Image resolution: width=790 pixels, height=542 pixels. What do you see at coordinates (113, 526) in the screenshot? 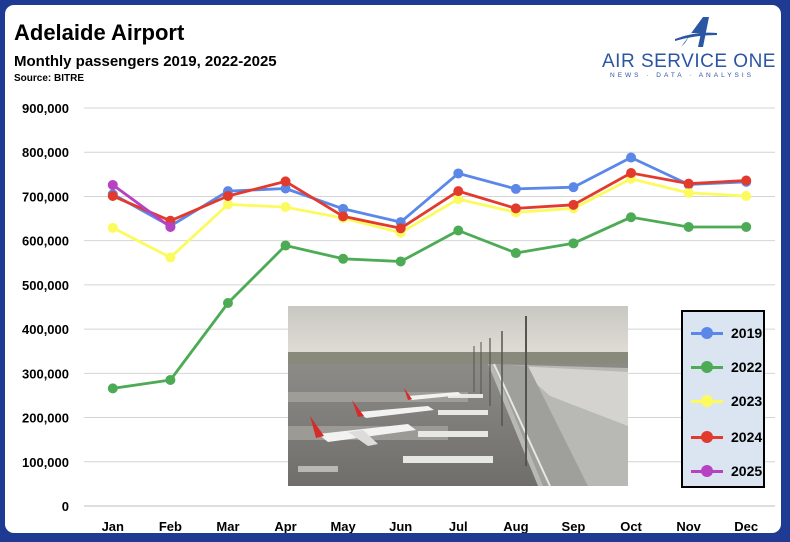
I see `x-tick-label: Jan` at bounding box center [113, 526].